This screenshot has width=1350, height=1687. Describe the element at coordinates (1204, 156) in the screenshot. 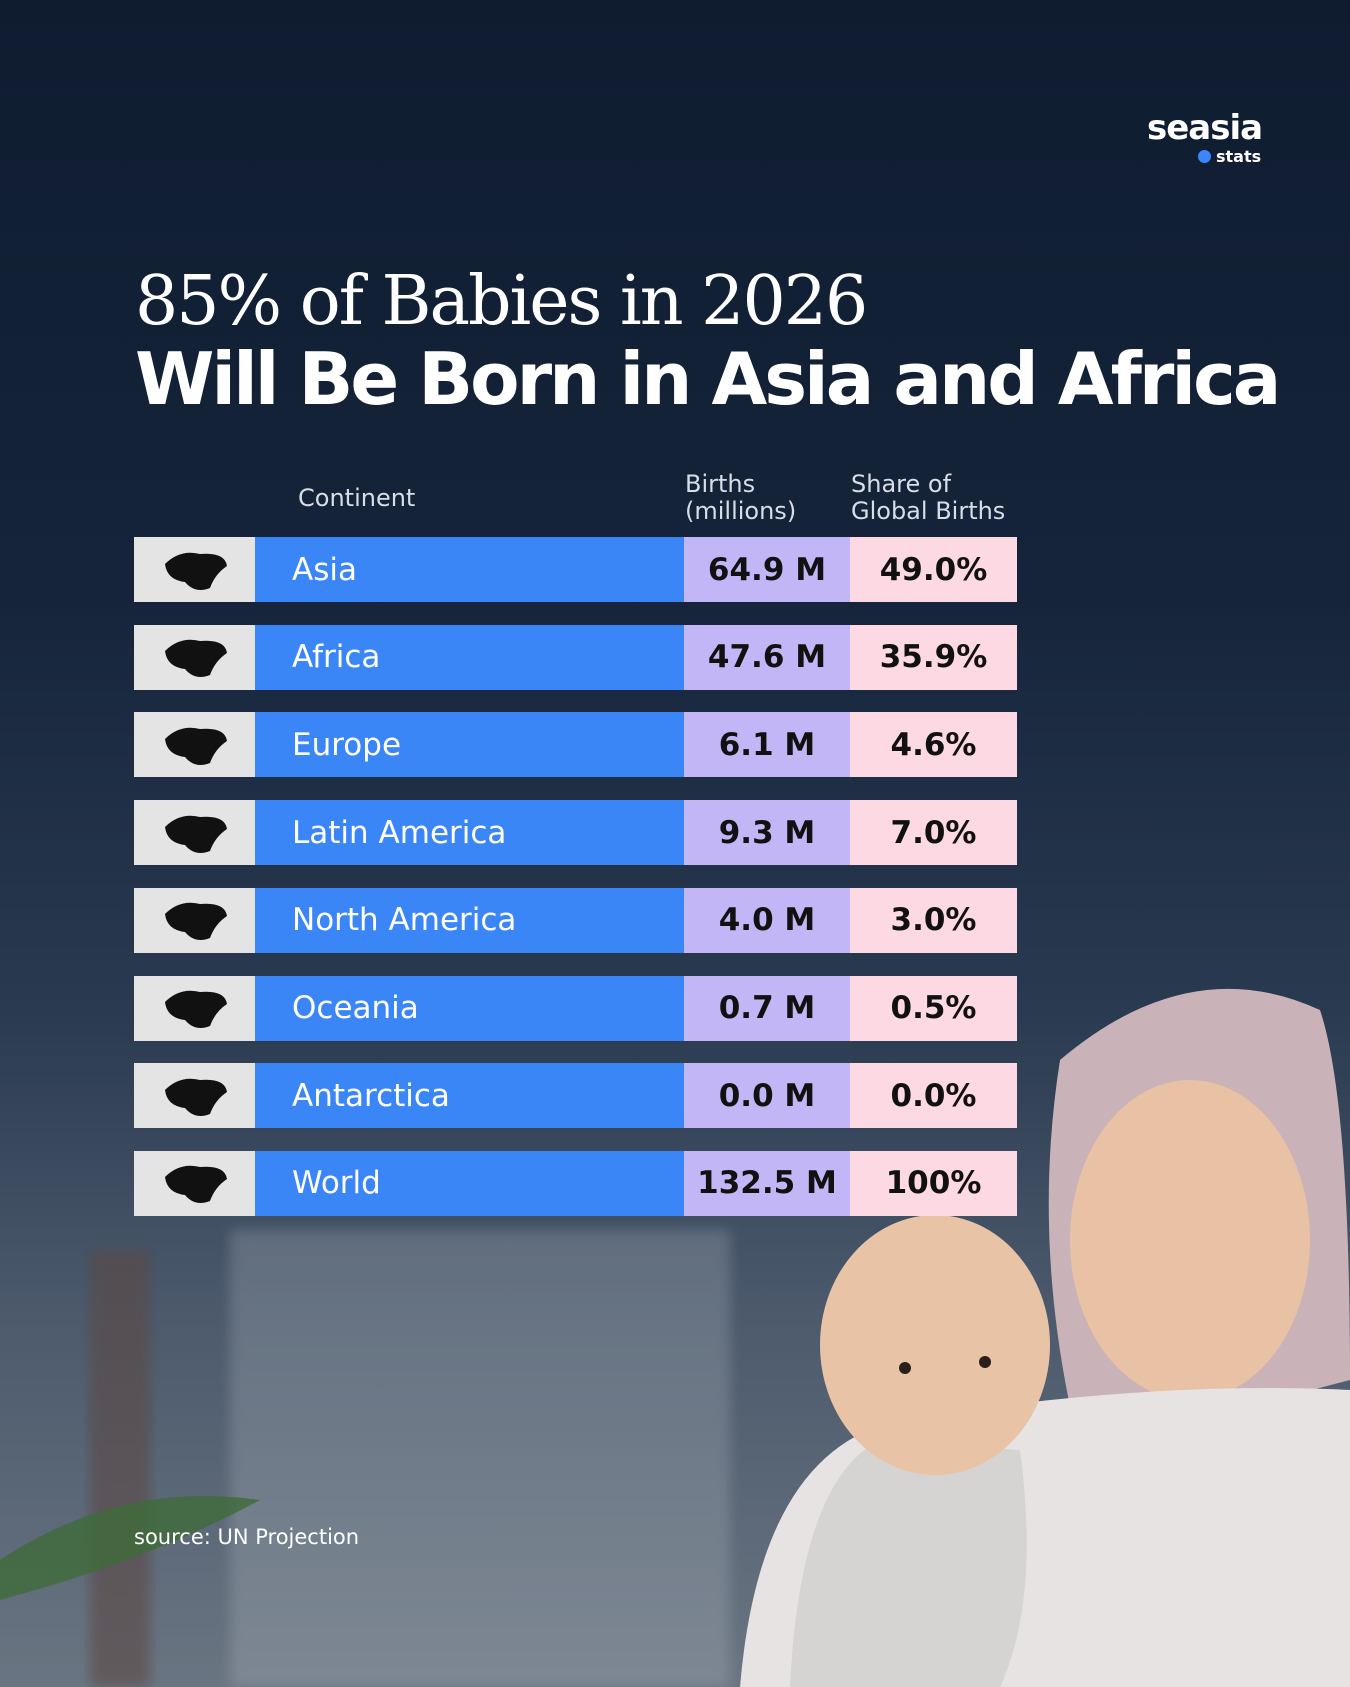

I see `logo-dot` at that location.